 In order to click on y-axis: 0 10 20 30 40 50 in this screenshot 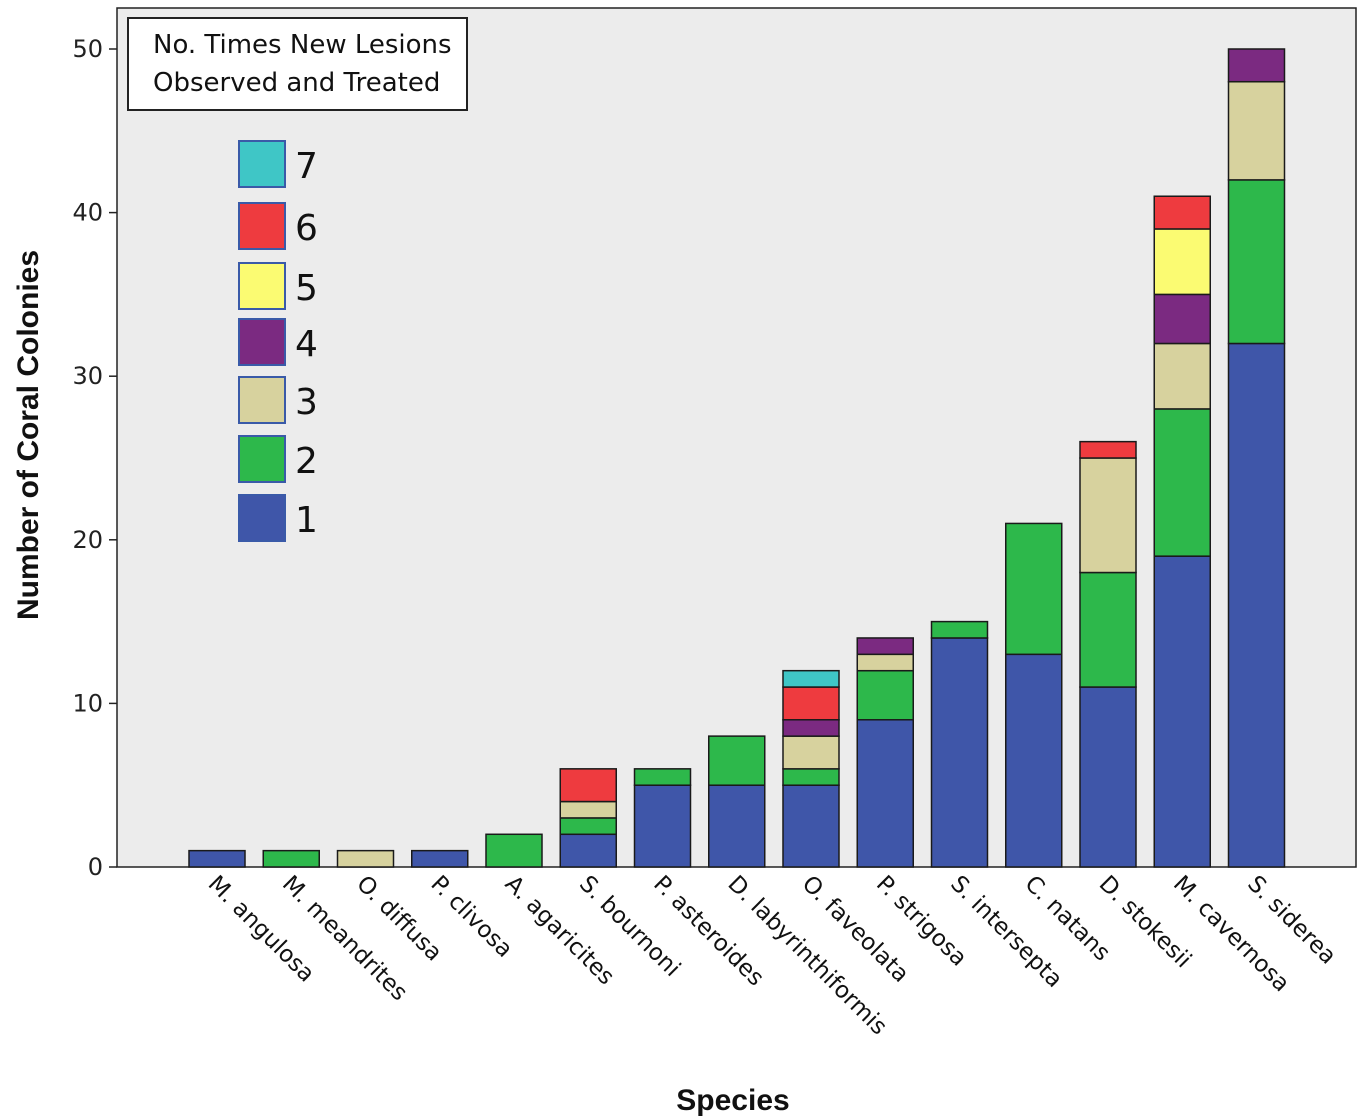, I will do `click(94, 458)`.